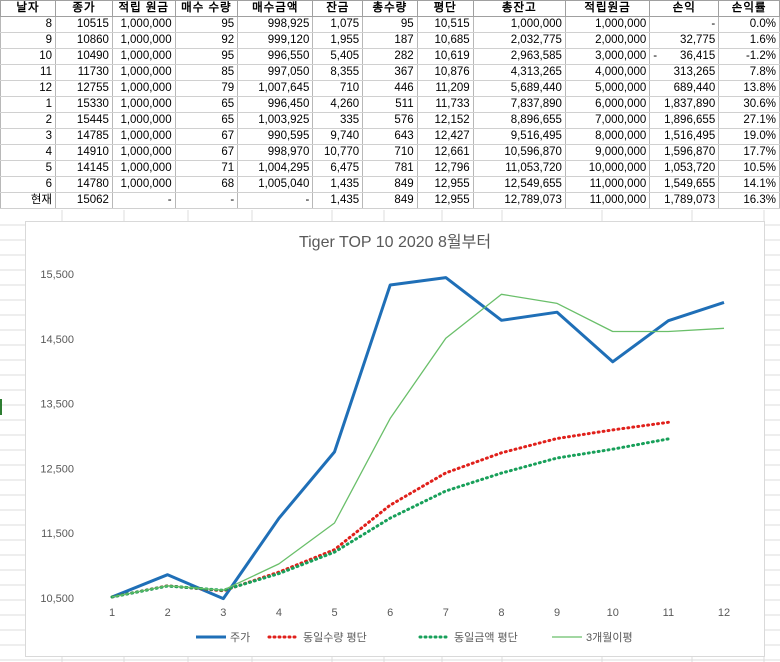 The image size is (780, 662). What do you see at coordinates (749, 104) in the screenshot?
I see `table-cell: 30.6%` at bounding box center [749, 104].